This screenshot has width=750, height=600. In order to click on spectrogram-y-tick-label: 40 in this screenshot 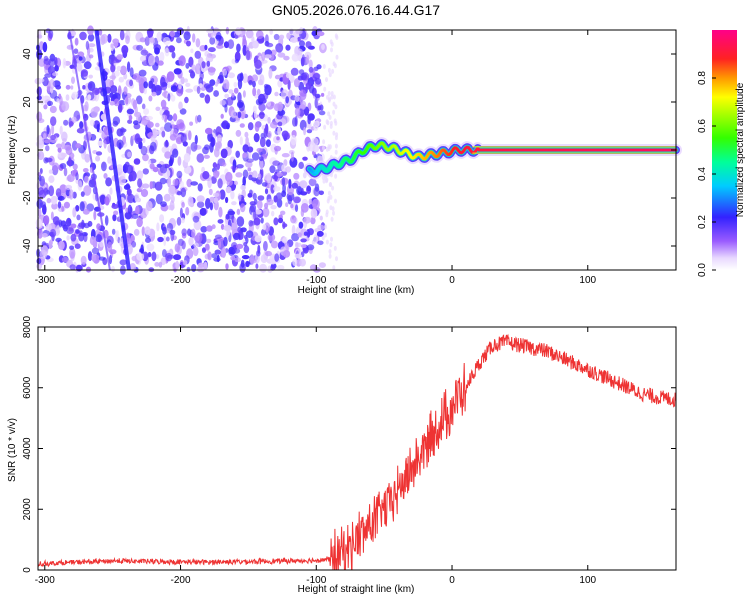, I will do `click(27, 54)`.